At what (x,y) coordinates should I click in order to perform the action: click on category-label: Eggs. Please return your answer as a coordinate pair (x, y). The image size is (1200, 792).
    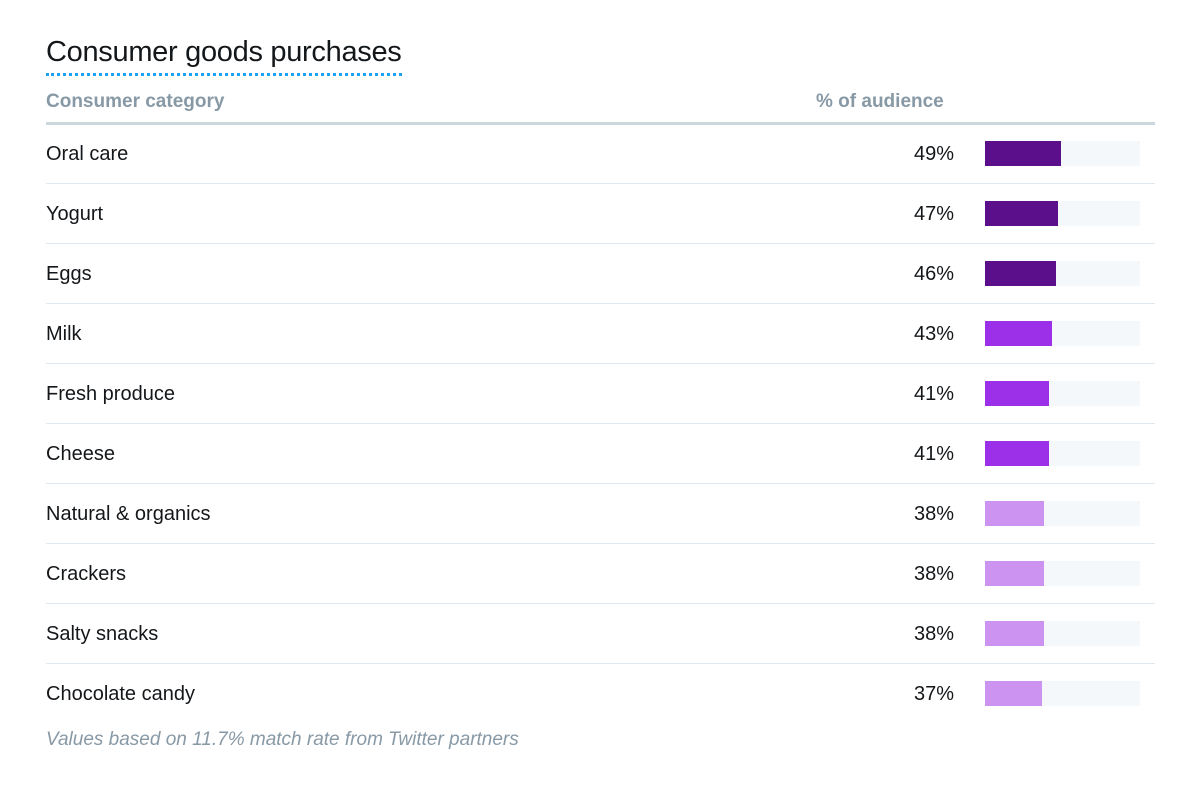
    Looking at the image, I should click on (69, 274).